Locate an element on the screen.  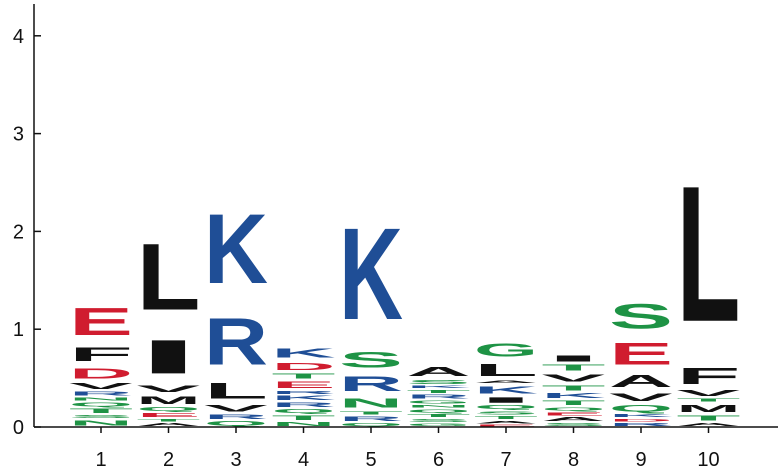
x-tick-label: 2 is located at coordinates (168, 460).